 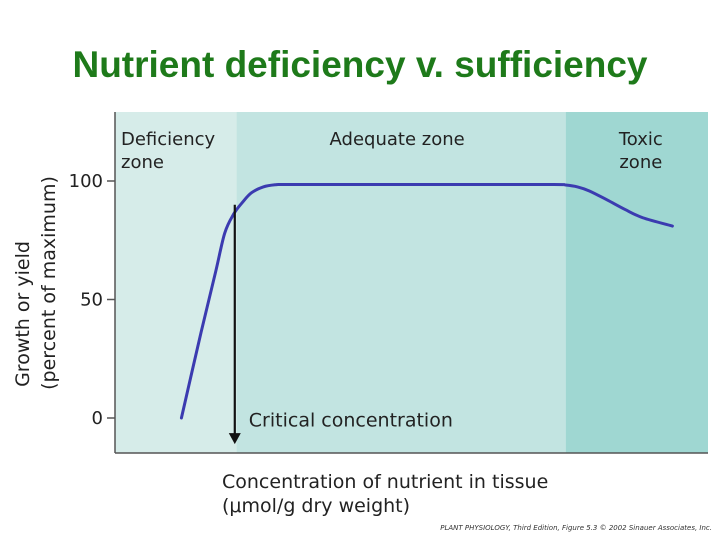 What do you see at coordinates (385, 482) in the screenshot?
I see `x-axis-title-line1: Concentration of nutrient in tissue` at bounding box center [385, 482].